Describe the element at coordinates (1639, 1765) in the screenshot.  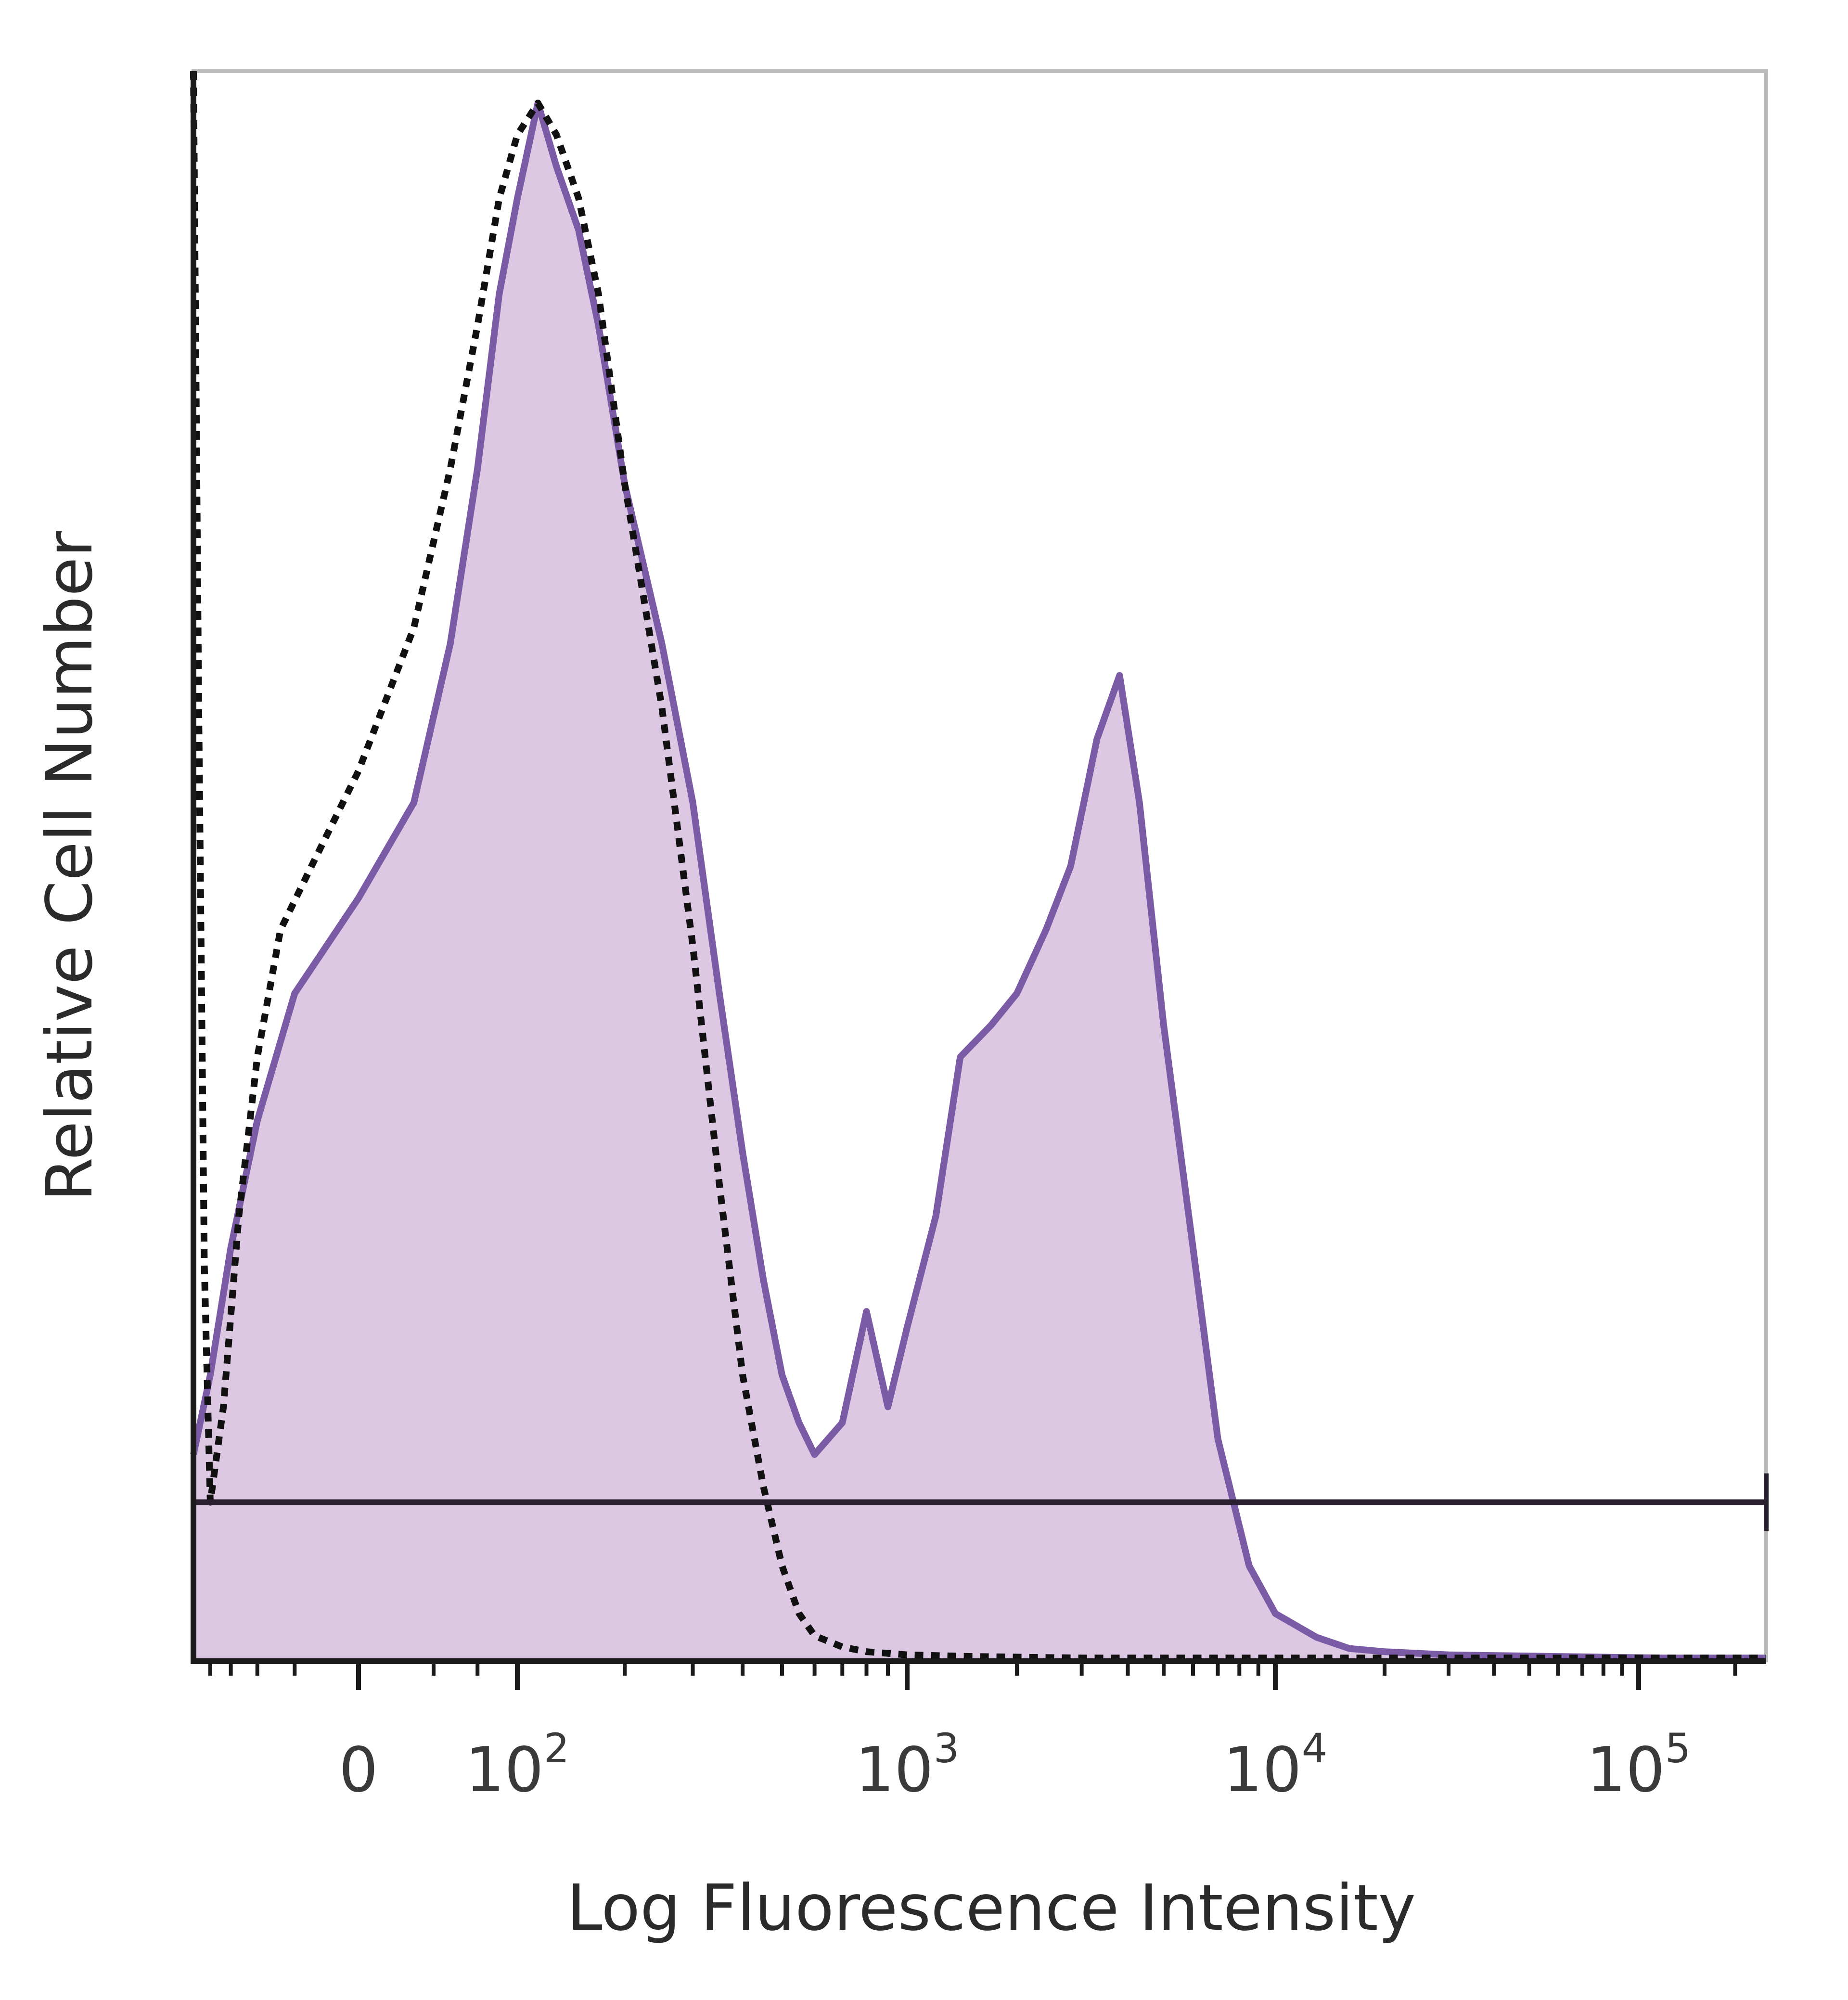
I see `x-tick-label: 10⁵` at that location.